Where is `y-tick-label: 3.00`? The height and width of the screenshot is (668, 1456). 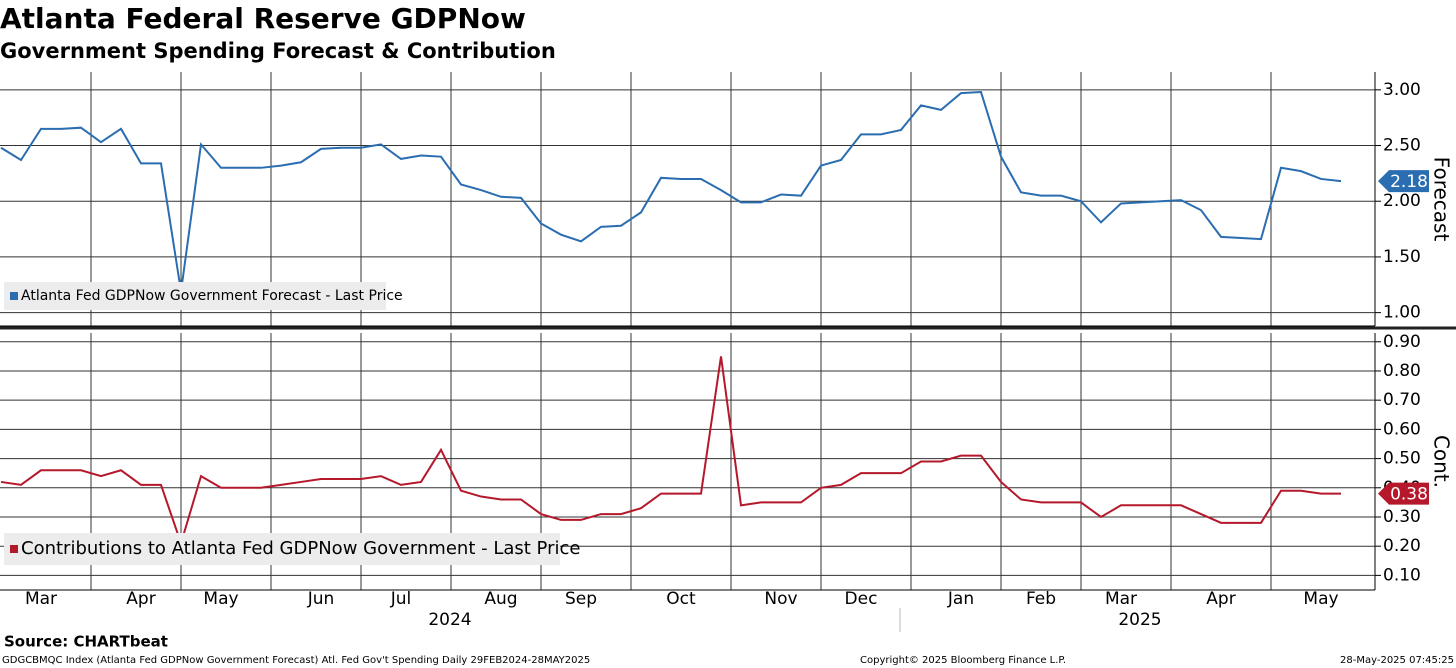
y-tick-label: 3.00 is located at coordinates (1402, 90).